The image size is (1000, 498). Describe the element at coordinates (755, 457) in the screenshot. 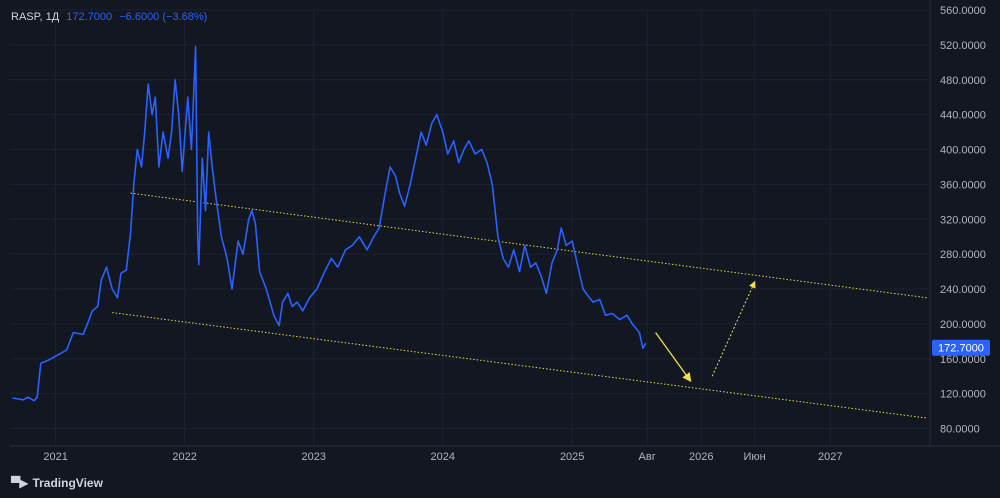

I see `x-tick-label: Июн` at that location.